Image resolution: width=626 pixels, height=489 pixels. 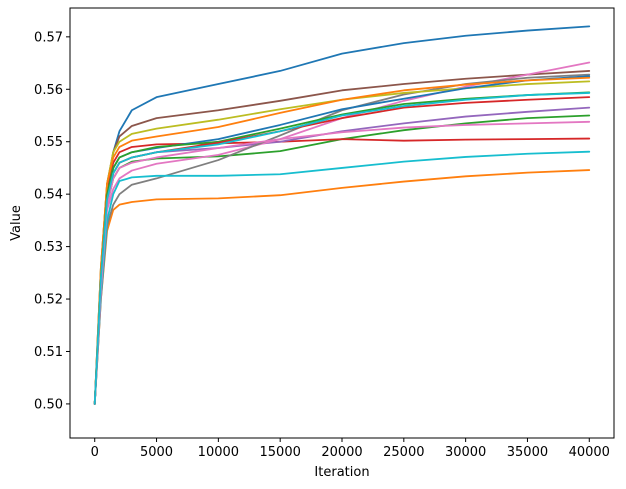 What do you see at coordinates (48, 404) in the screenshot?
I see `y-tick-label: 0.50` at bounding box center [48, 404].